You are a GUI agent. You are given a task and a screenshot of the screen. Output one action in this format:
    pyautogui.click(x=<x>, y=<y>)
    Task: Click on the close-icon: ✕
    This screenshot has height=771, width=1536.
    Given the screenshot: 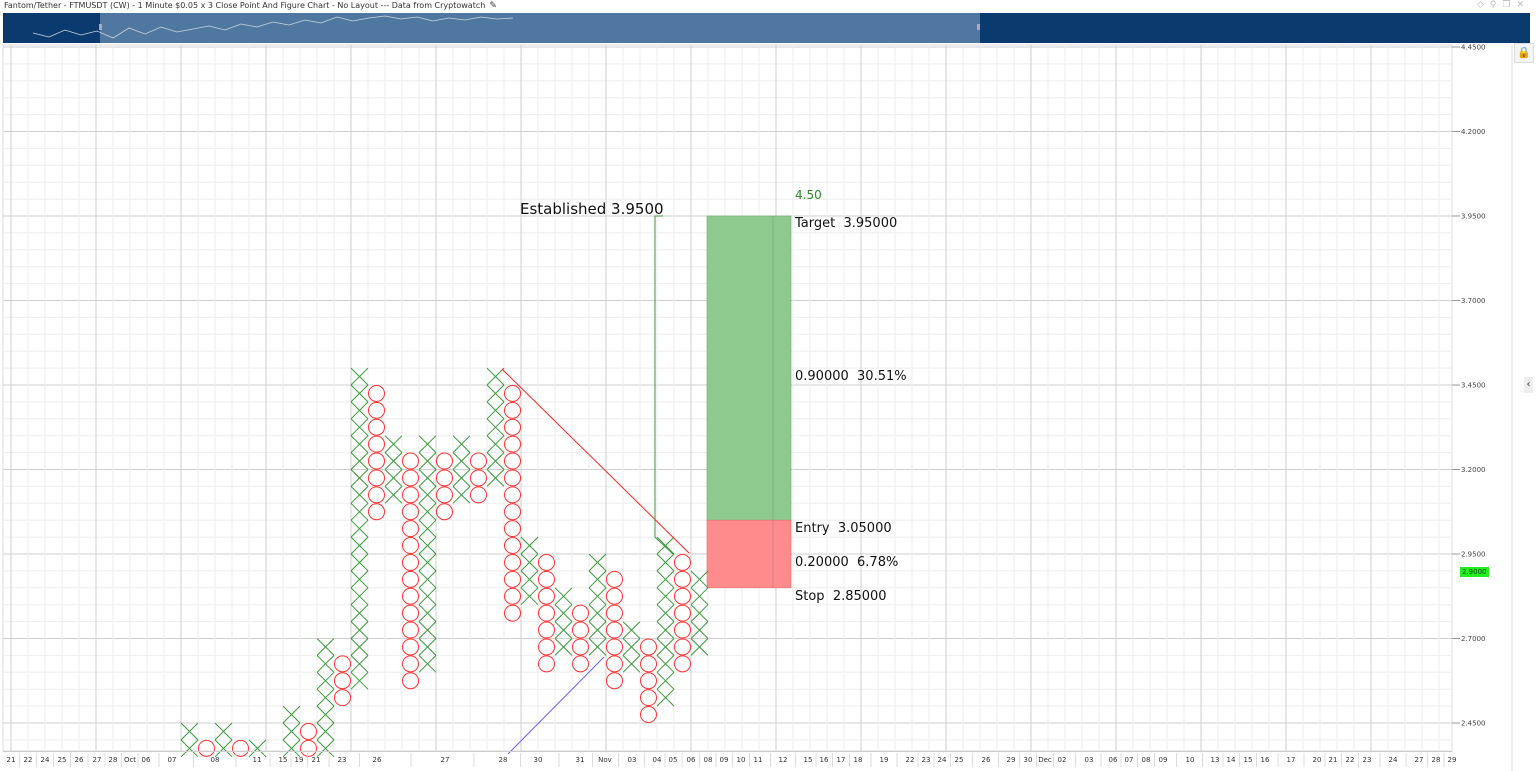 What is the action you would take?
    pyautogui.click(x=1523, y=5)
    